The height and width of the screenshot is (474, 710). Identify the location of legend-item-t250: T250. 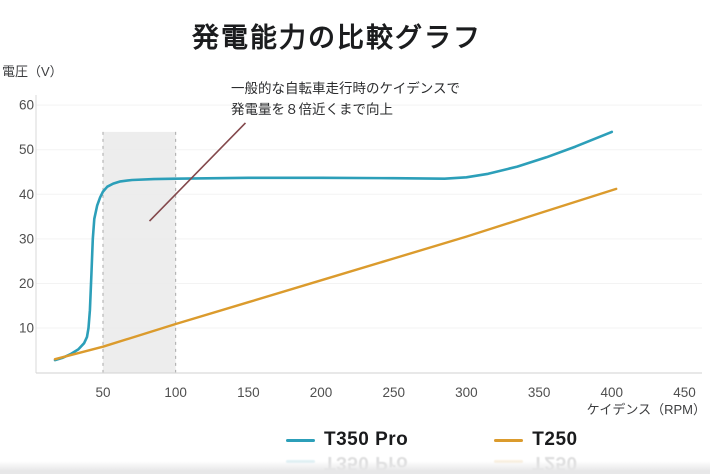
(535, 440).